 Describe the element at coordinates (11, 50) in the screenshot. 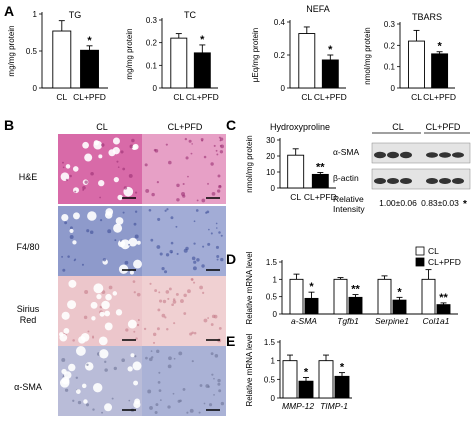

I see `y-axis-label: mg/mg protein` at that location.